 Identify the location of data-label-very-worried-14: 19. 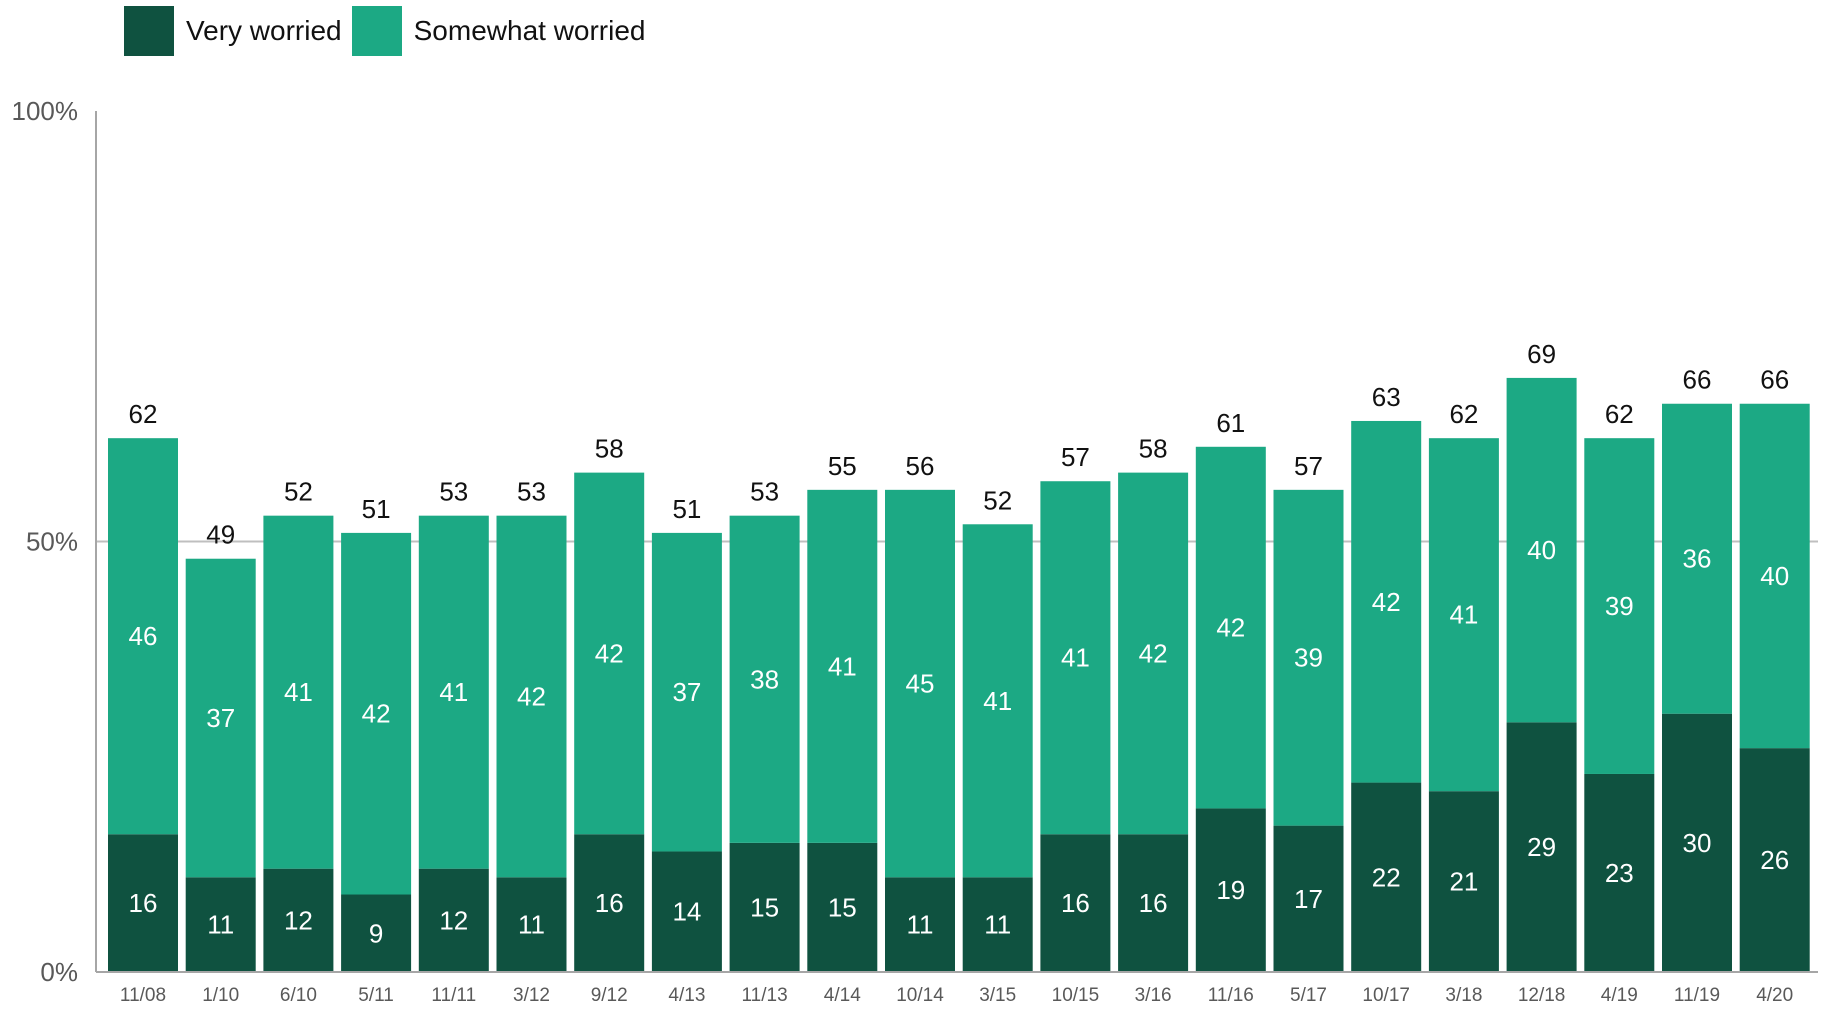
(1230, 890).